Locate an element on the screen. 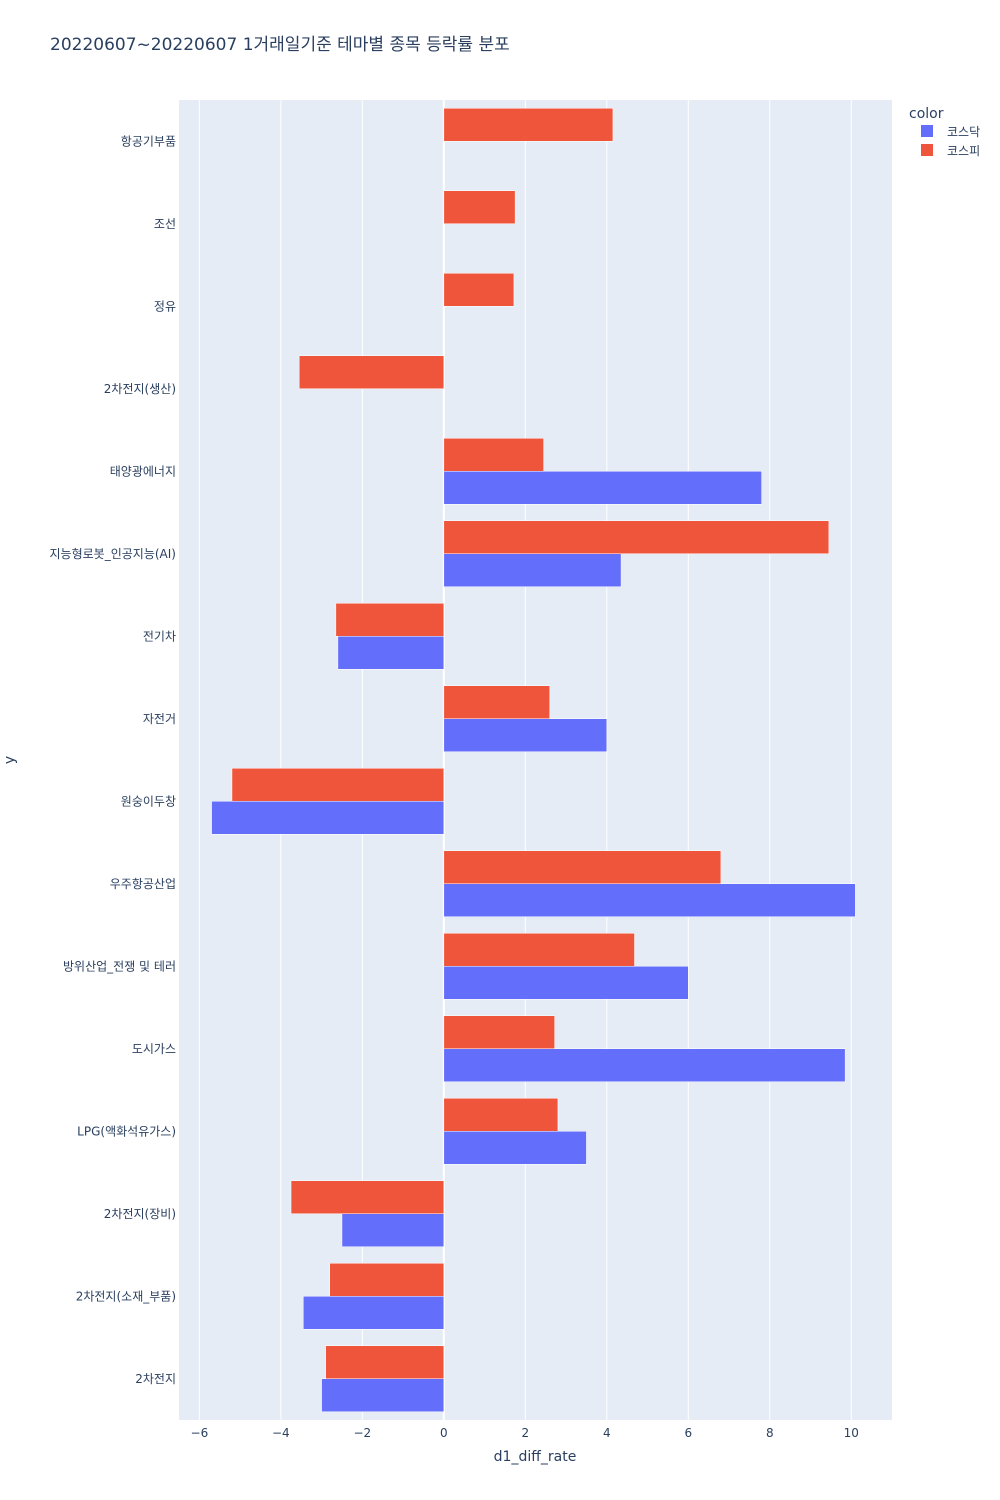 This screenshot has height=1500, width=1000. y-tick-label: 2차전지(장비) is located at coordinates (140, 1214).